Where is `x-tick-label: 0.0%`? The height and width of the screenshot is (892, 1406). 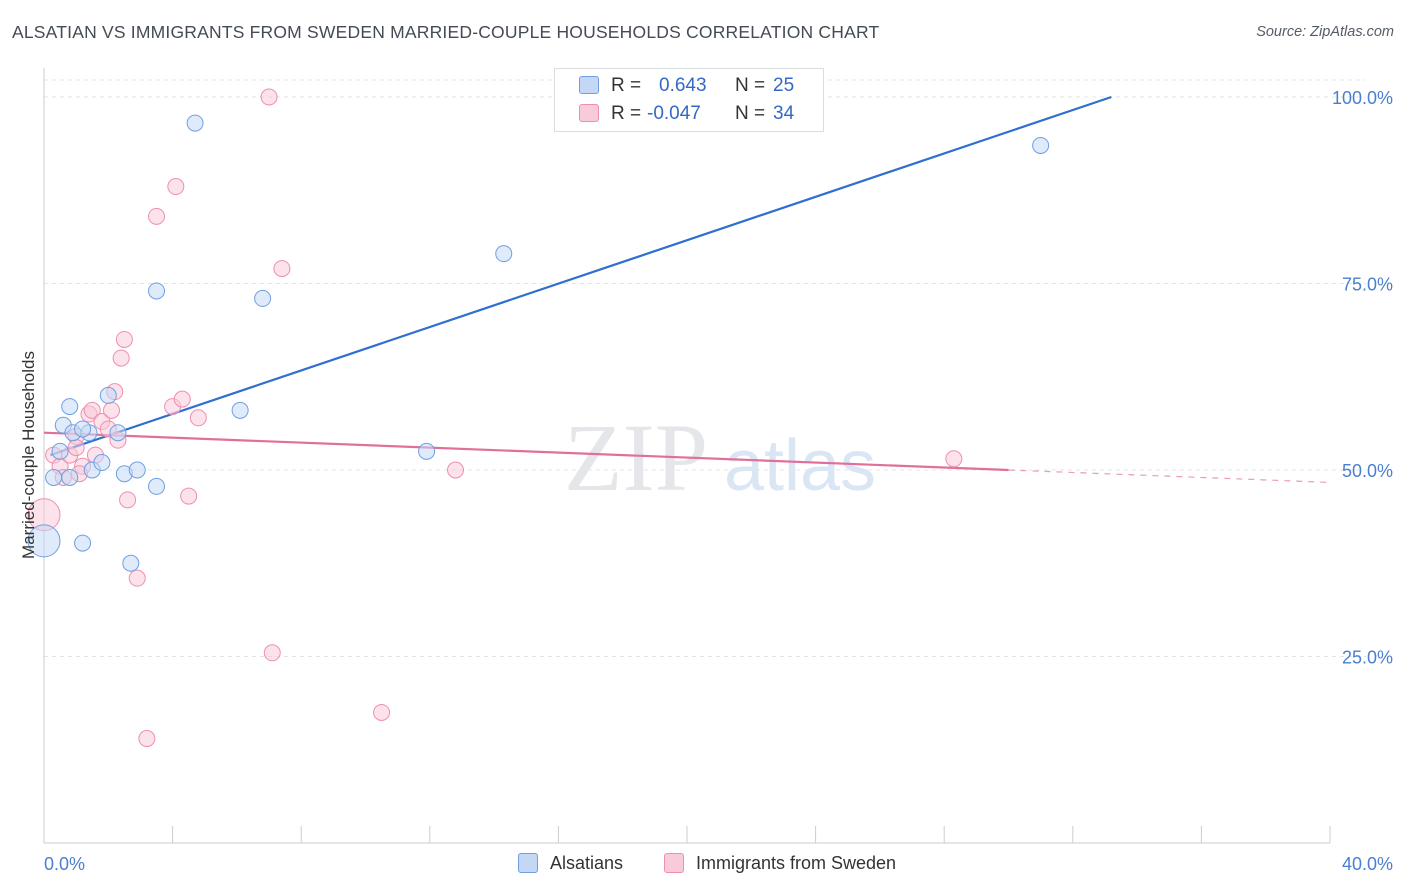
x-tick-label: 0.0% is located at coordinates (64, 864).